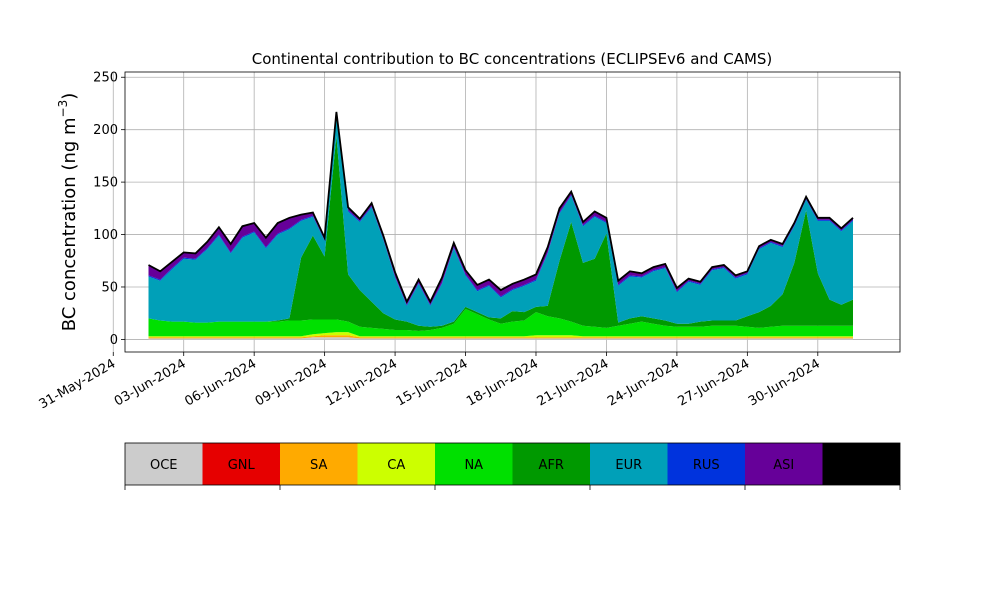 This screenshot has width=1000, height=600. I want to click on y-axis-label-unit-exponent: −3, so click(63, 109).